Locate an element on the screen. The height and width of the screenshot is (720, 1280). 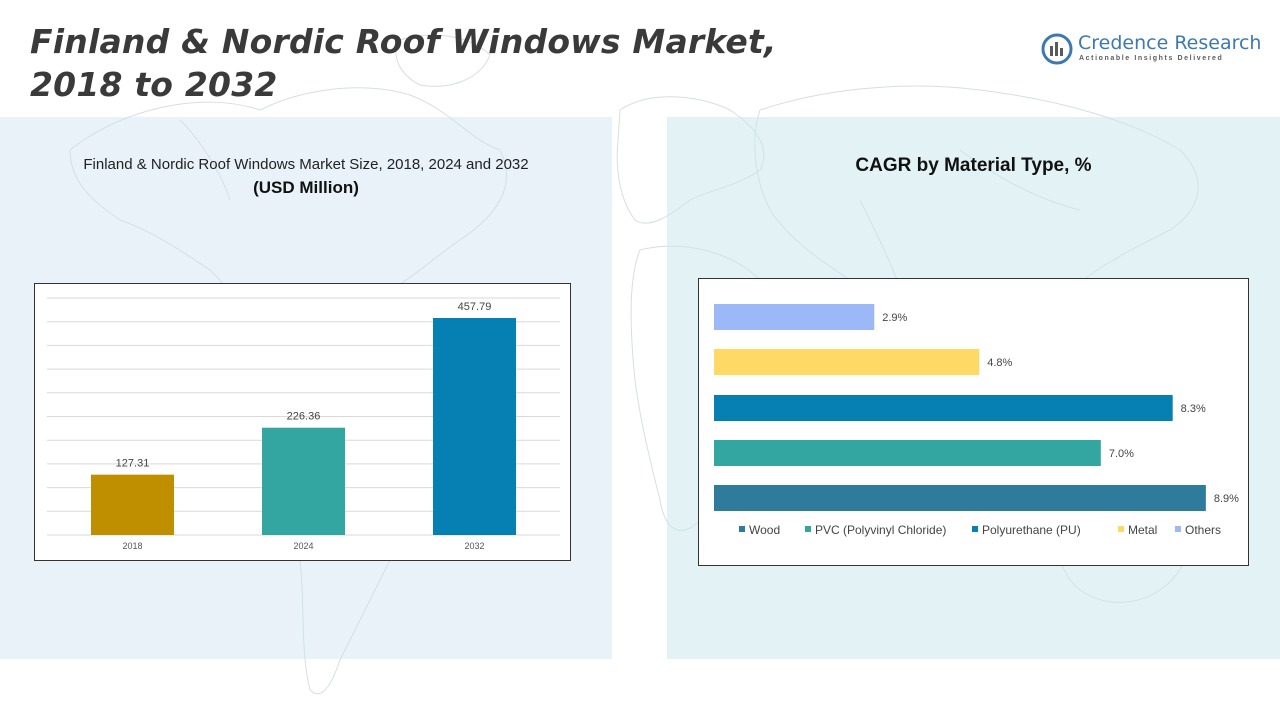
credence-logo-icon is located at coordinates (1057, 49).